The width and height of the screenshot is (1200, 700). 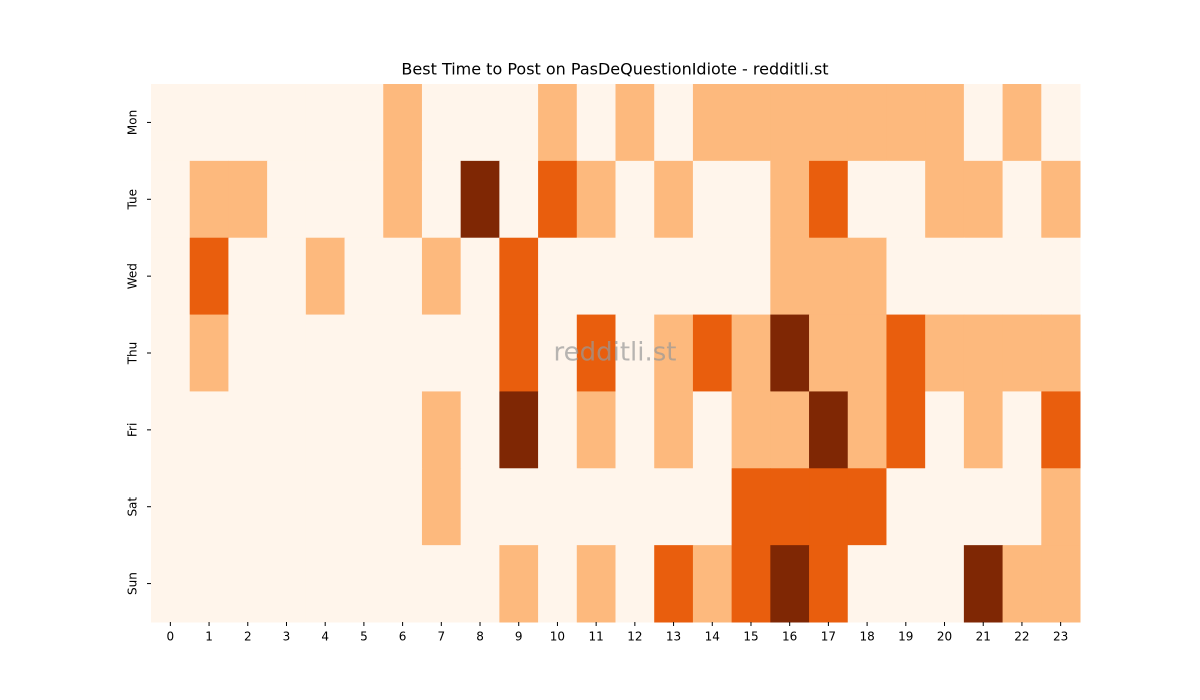 I want to click on x-tick-label: 6, so click(x=403, y=637).